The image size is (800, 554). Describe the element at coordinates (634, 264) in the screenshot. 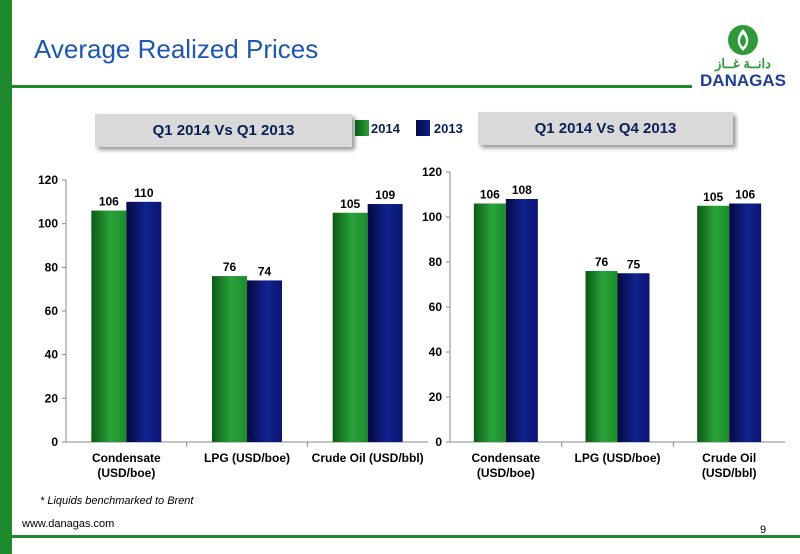

I see `data-label-q4-2013-lpg-usd-boe: 75` at that location.